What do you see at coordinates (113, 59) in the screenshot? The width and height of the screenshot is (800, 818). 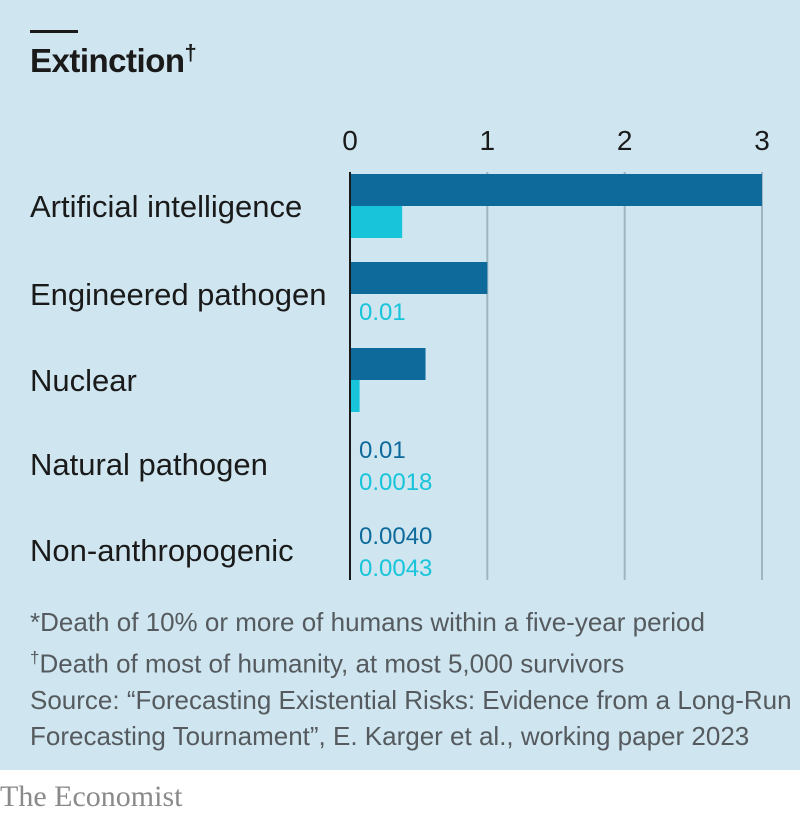 I see `chart-title: Extinction†` at bounding box center [113, 59].